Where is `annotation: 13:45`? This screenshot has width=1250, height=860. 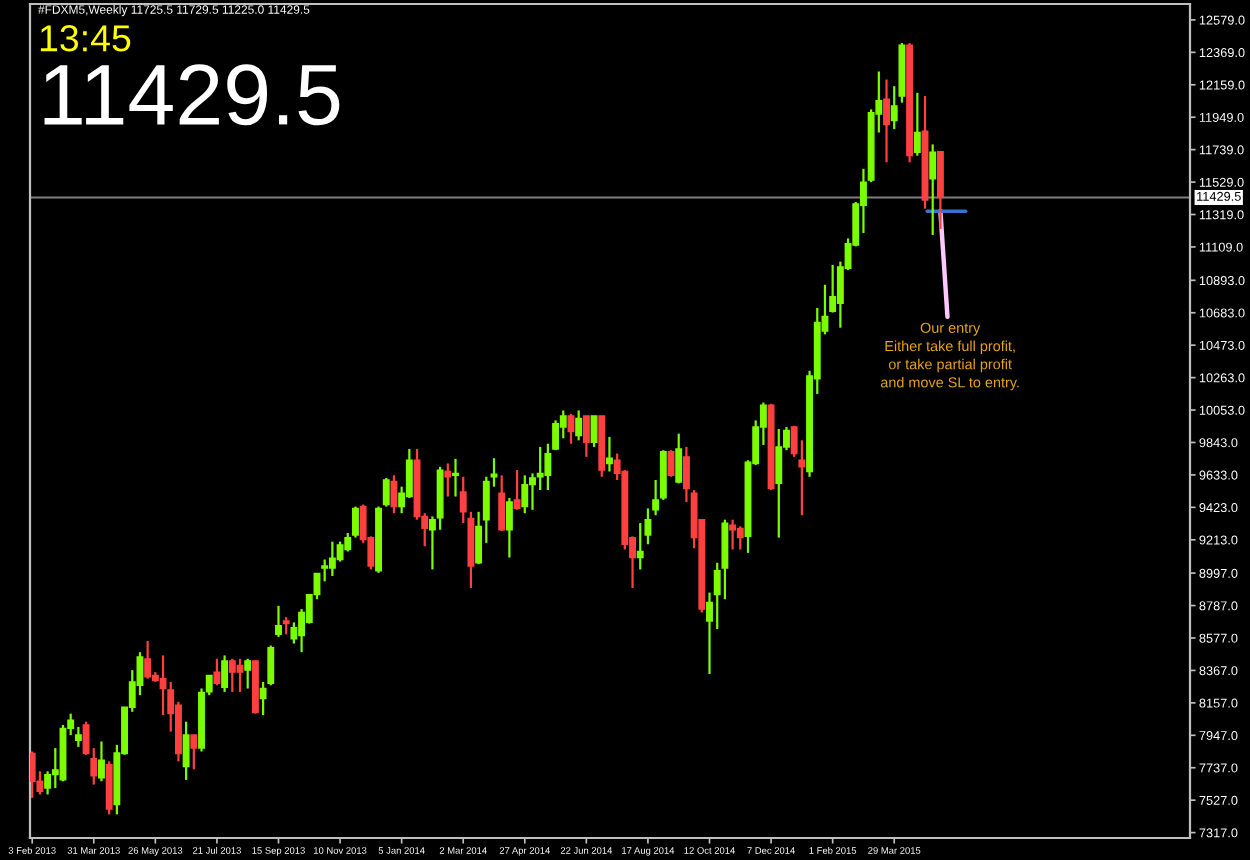 annotation: 13:45 is located at coordinates (85, 38).